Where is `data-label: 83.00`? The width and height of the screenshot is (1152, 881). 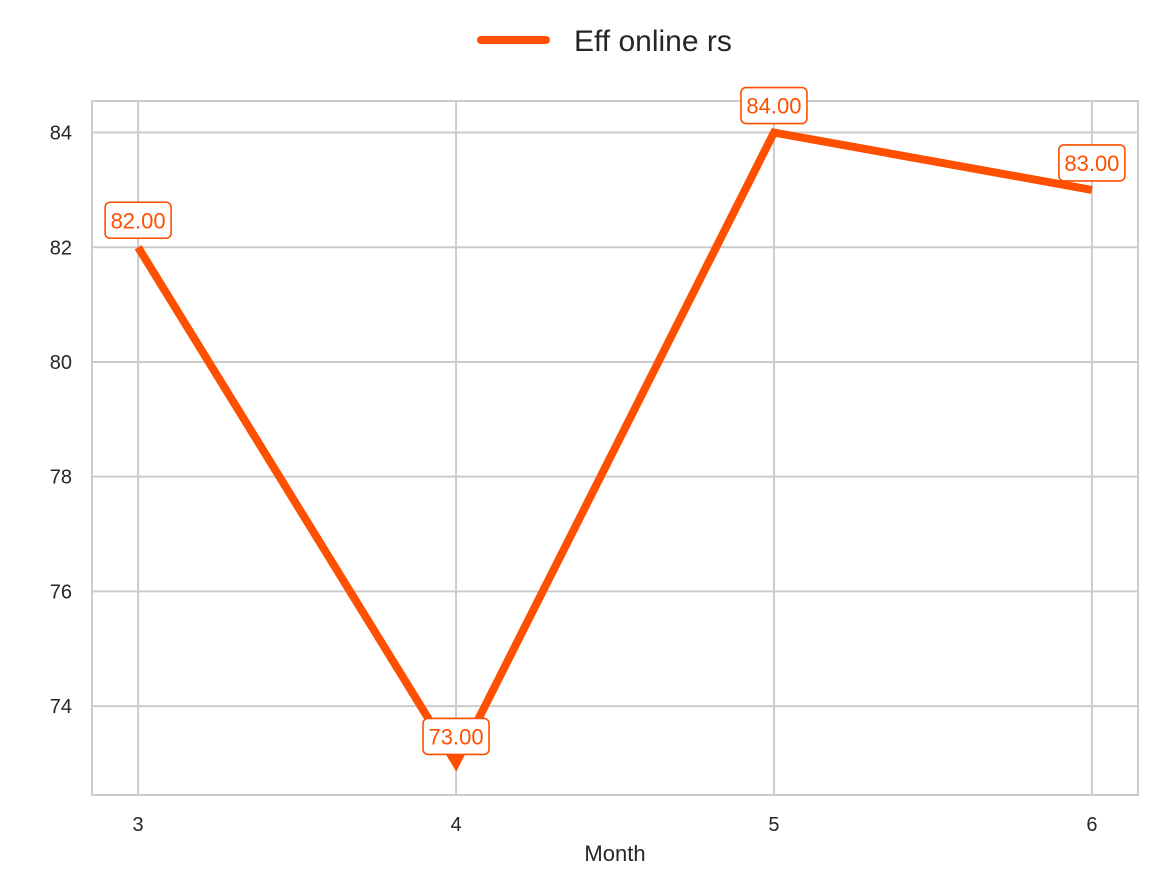
data-label: 83.00 is located at coordinates (1092, 163).